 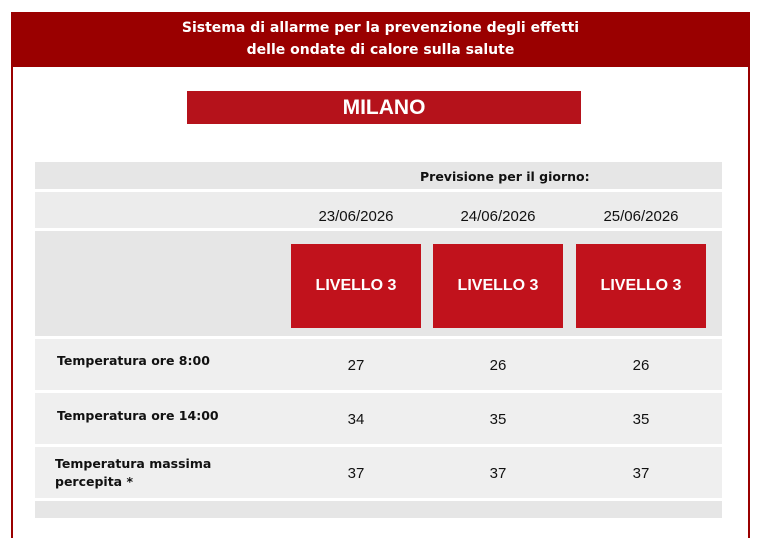 I want to click on city-title: MILANO, so click(x=384, y=107).